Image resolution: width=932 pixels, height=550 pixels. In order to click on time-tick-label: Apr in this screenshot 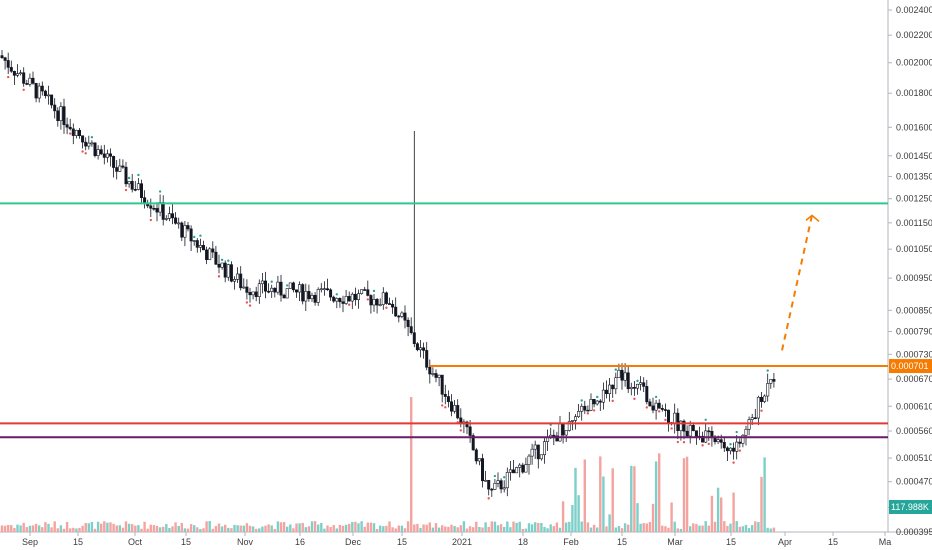, I will do `click(785, 542)`.